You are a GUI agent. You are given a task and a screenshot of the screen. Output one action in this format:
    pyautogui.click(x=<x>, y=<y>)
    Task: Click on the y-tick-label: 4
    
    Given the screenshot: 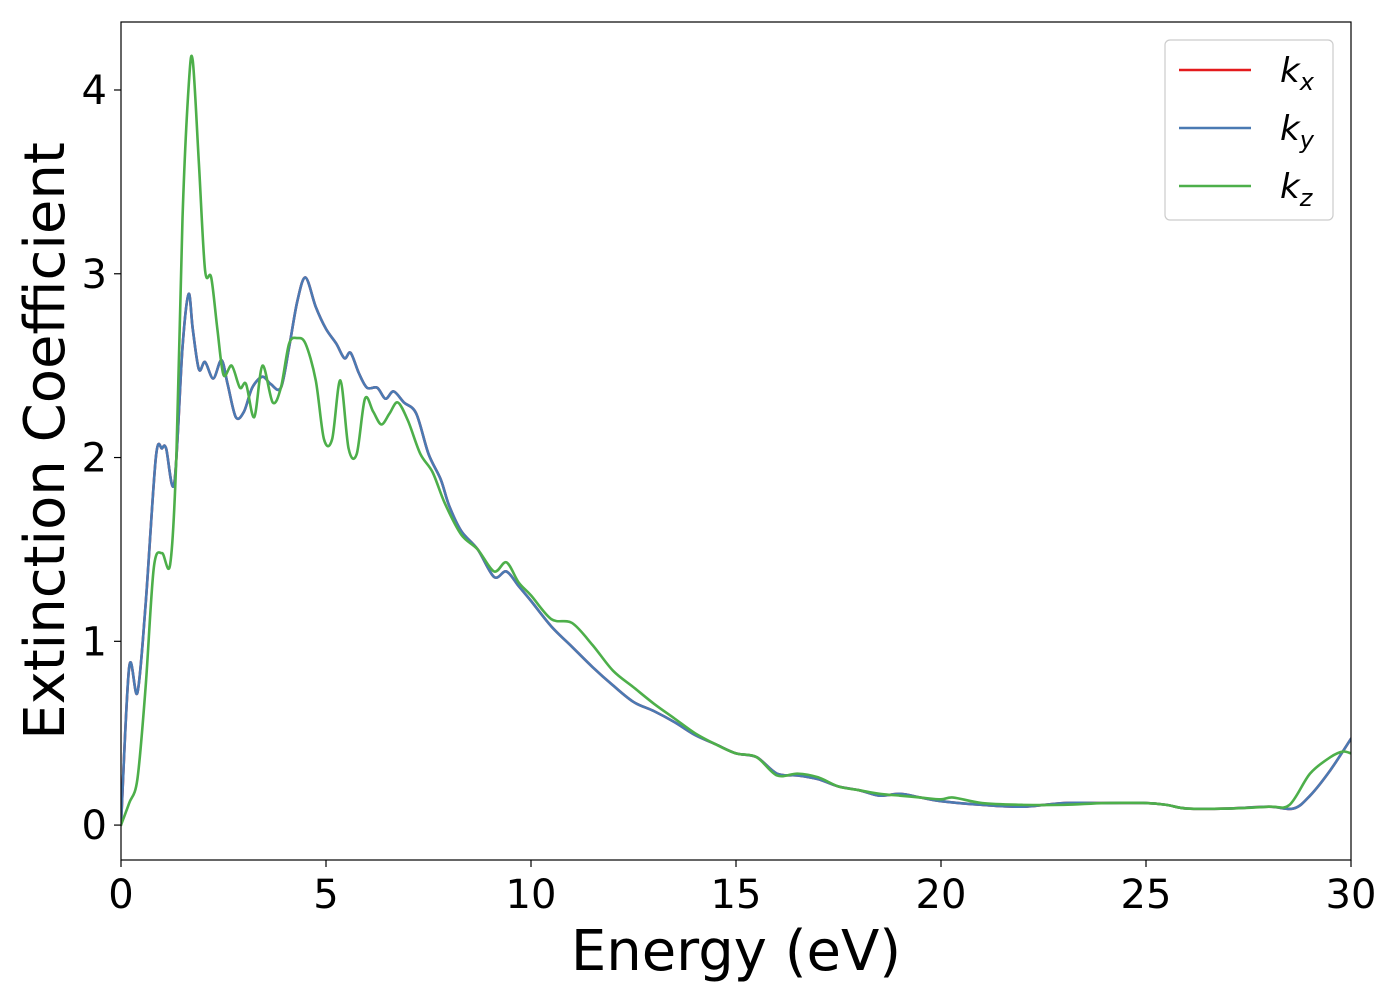 What is the action you would take?
    pyautogui.click(x=94, y=91)
    